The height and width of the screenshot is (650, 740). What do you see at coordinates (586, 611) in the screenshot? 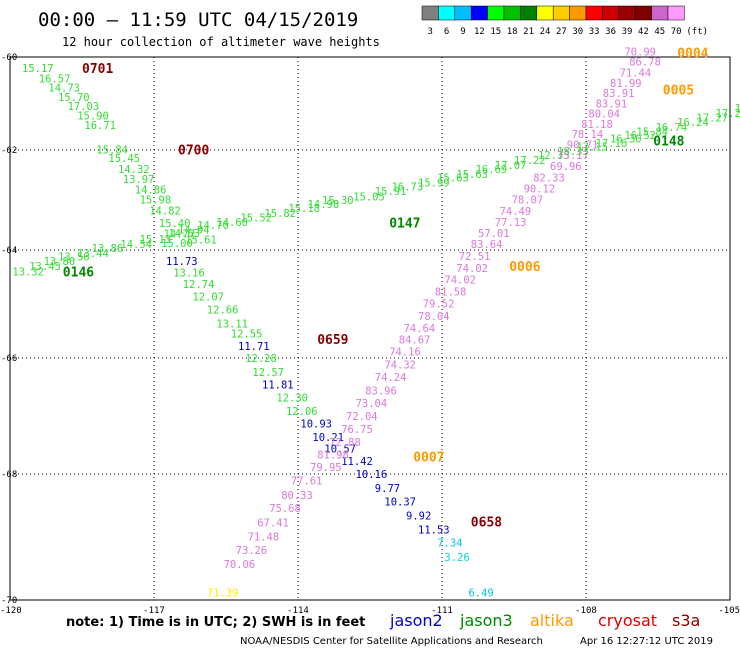
I see `x-tick-label: -108` at bounding box center [586, 611].